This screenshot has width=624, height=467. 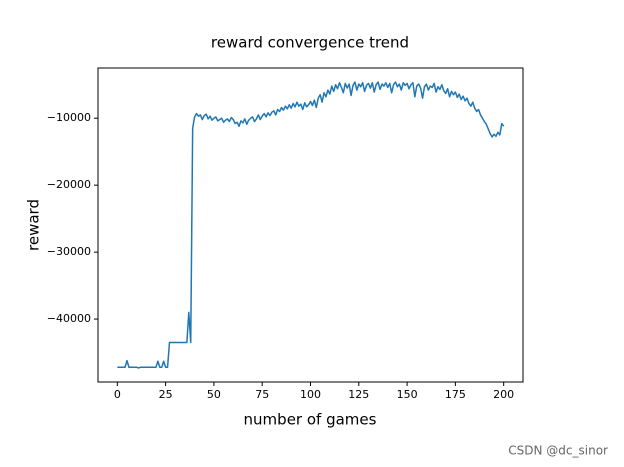 I want to click on x-tick-label: 0, so click(x=117, y=394).